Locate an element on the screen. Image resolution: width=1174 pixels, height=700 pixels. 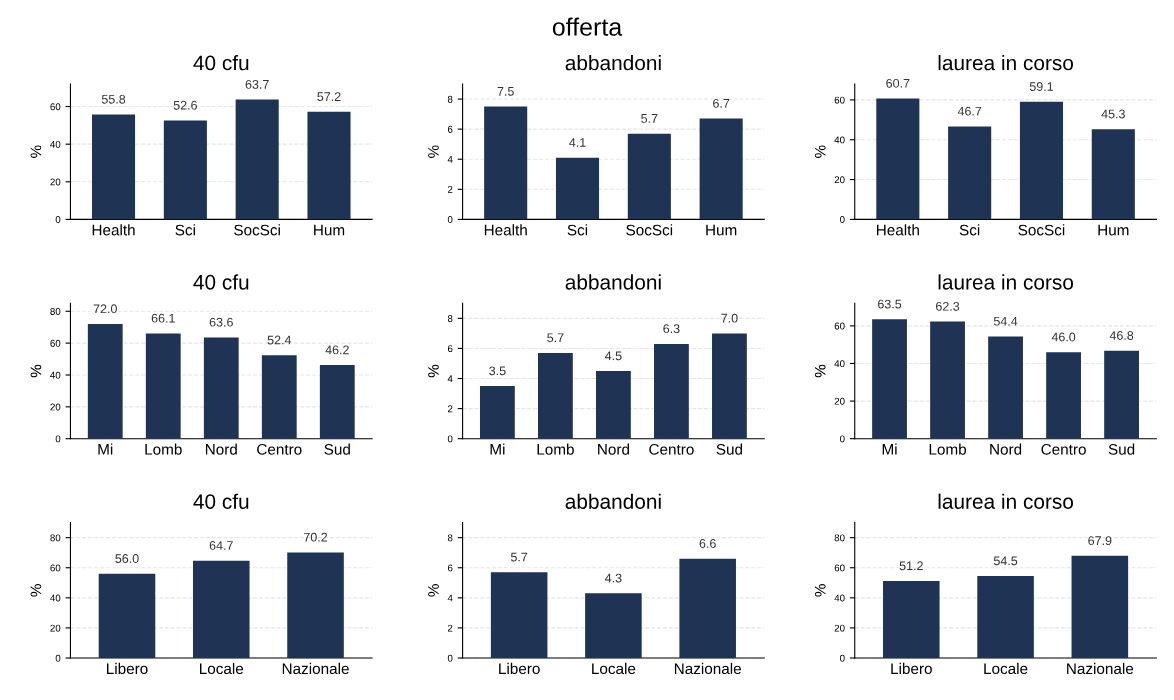
data-label: 6.6 is located at coordinates (707, 543).